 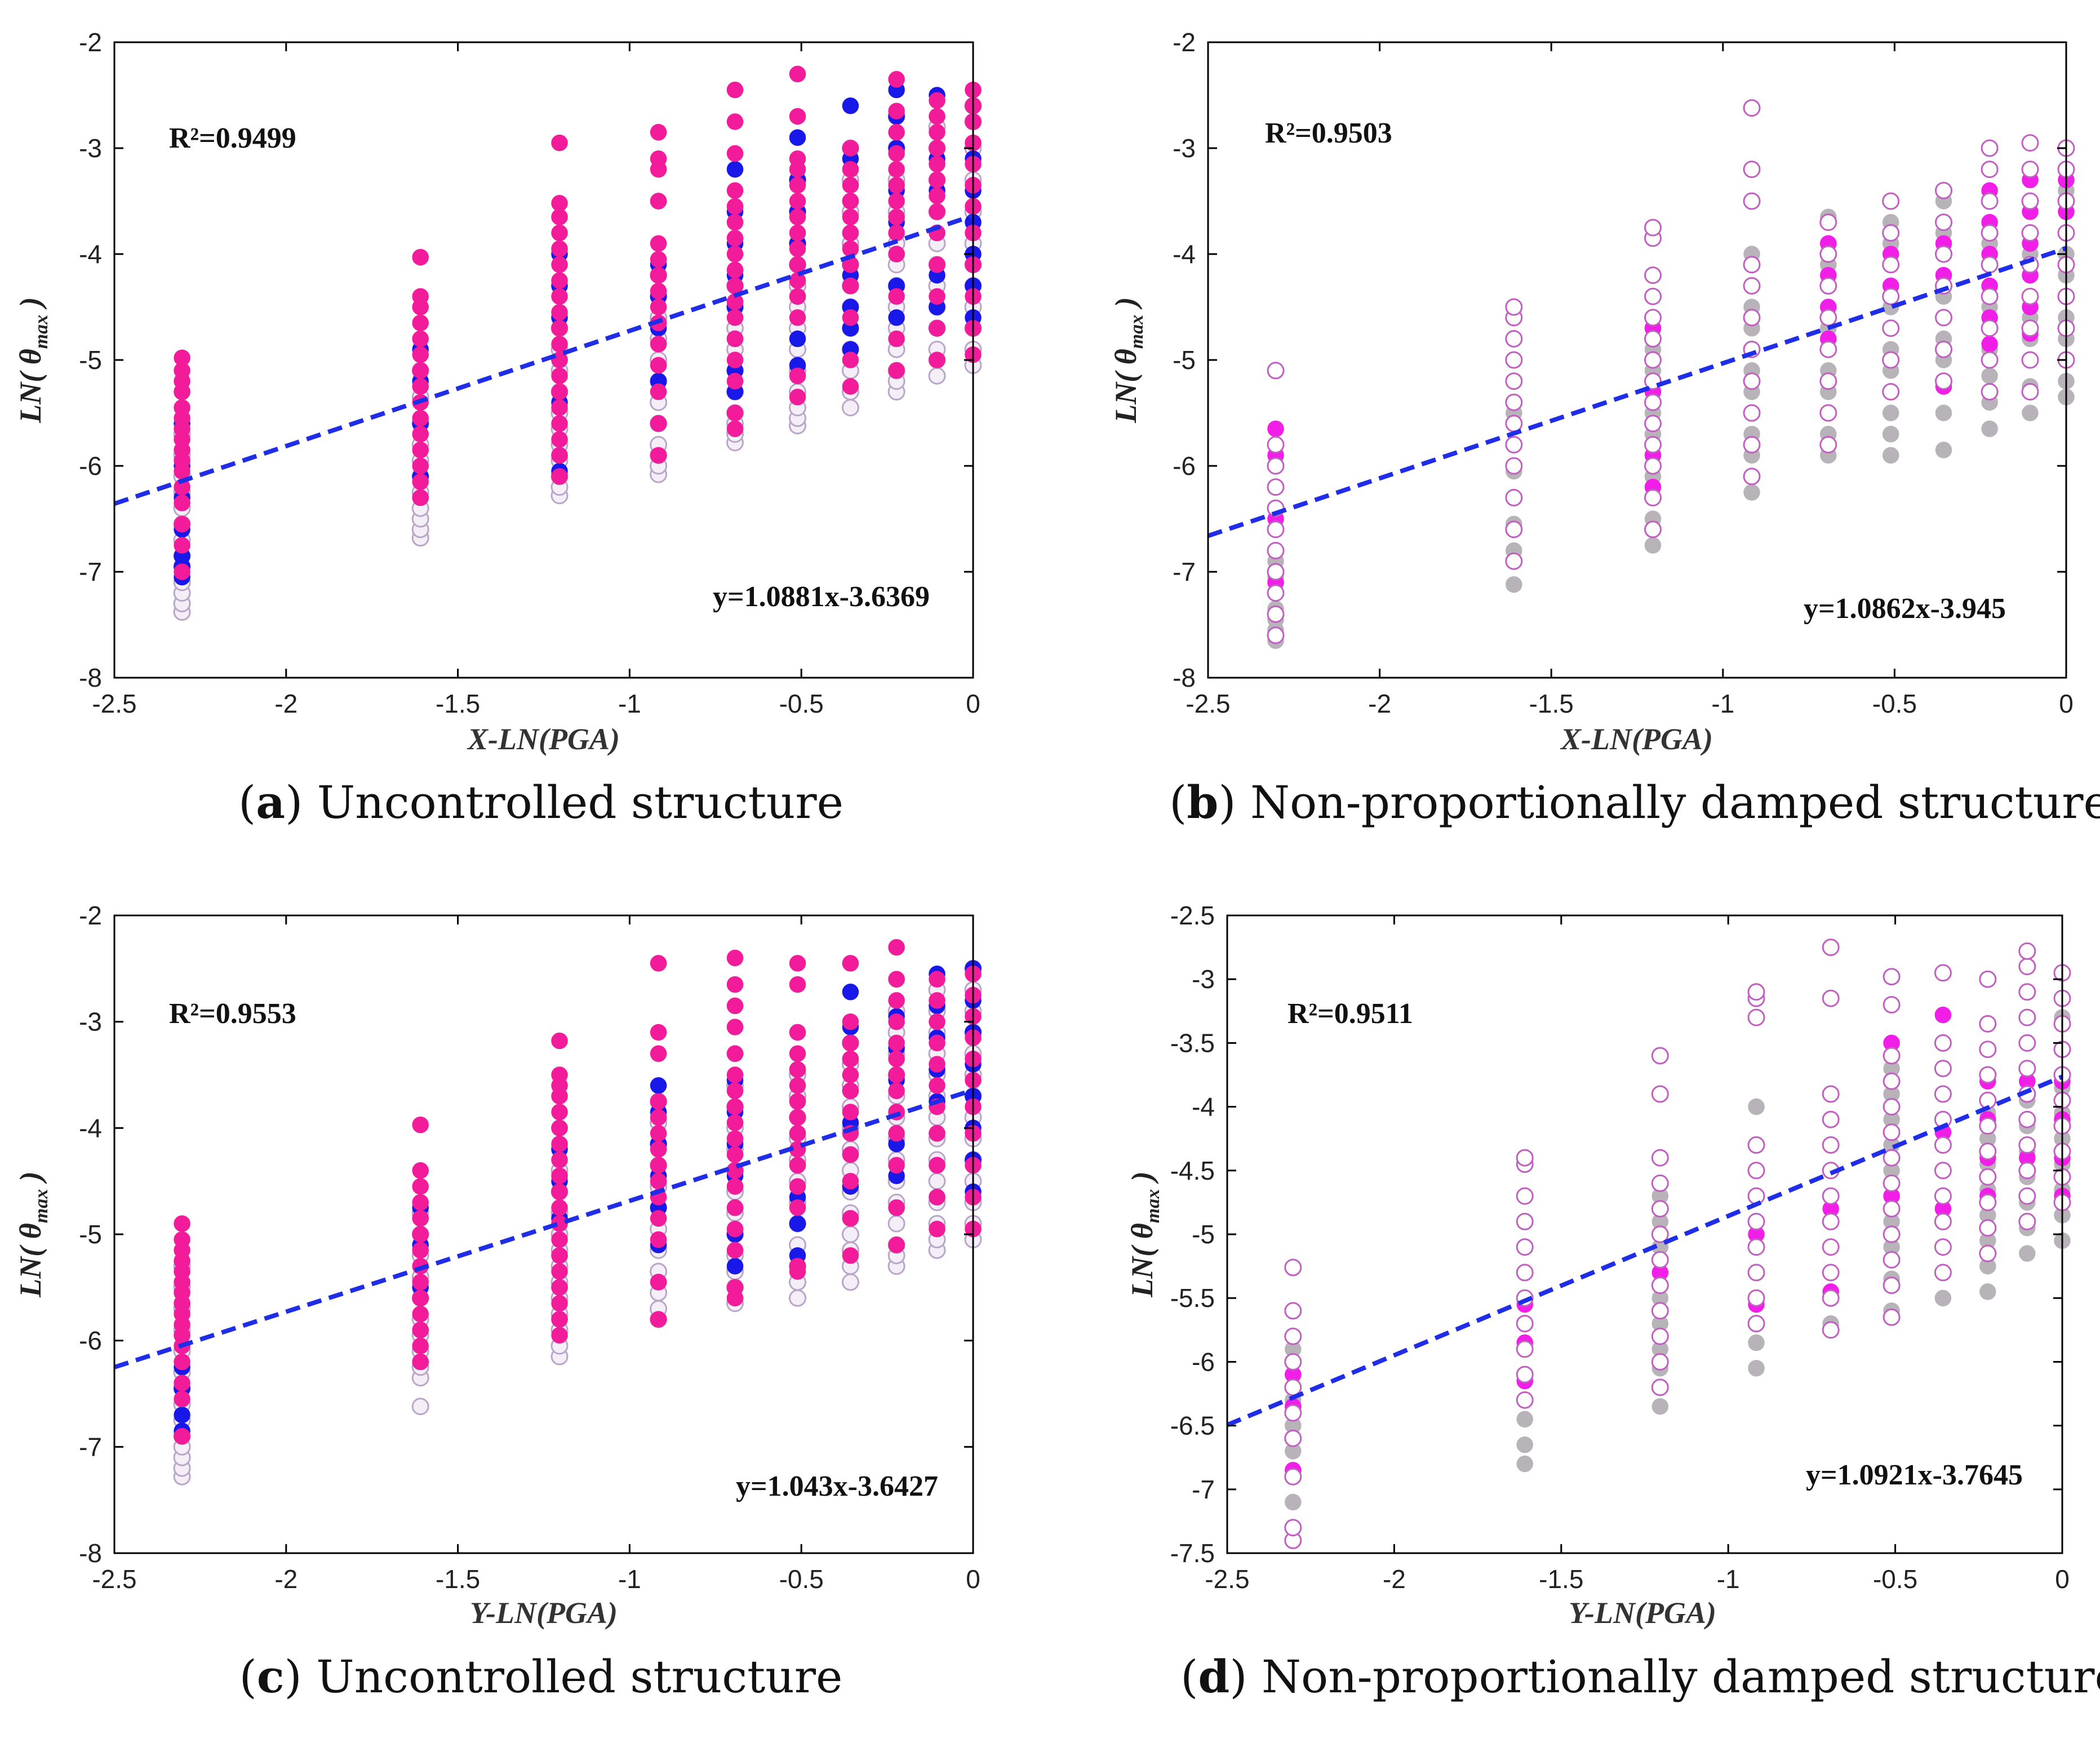 What do you see at coordinates (579, 1677) in the screenshot?
I see `caption-text: Uncontrolled structure` at bounding box center [579, 1677].